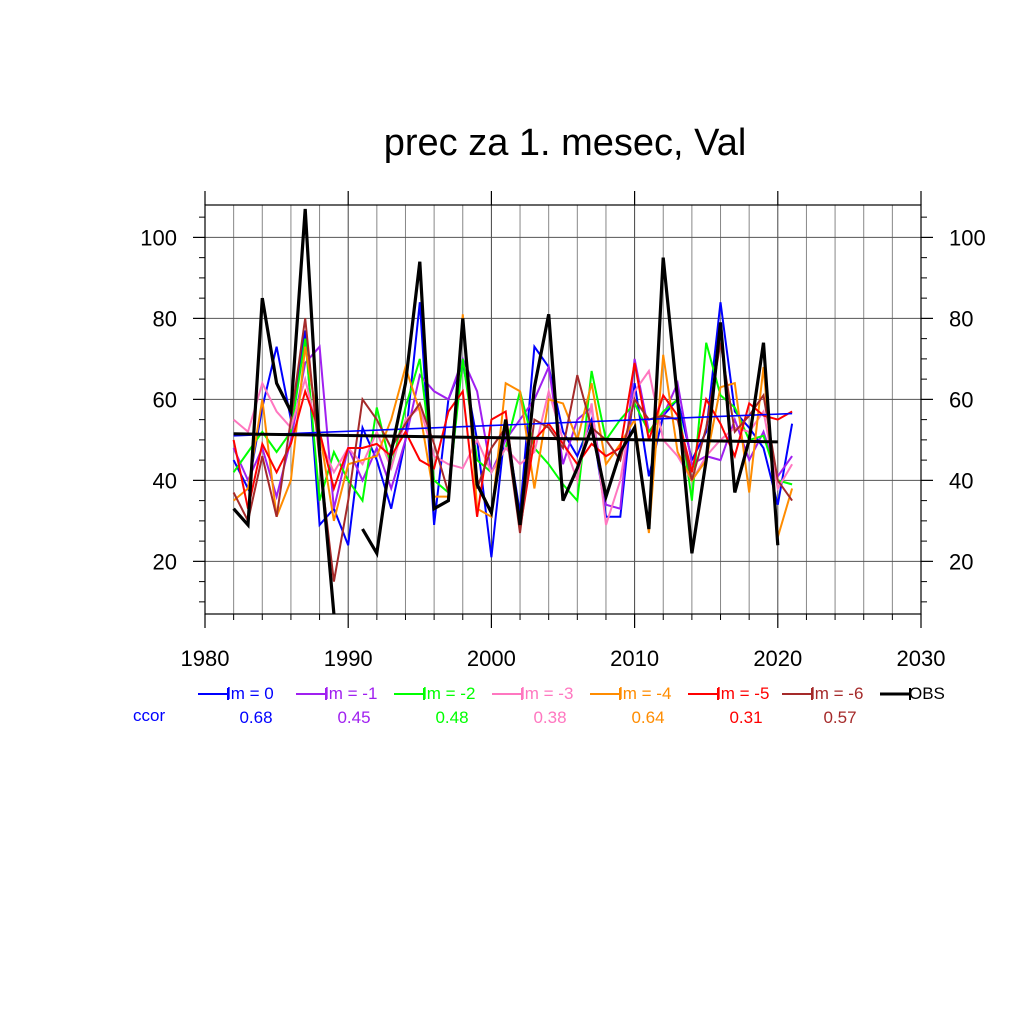 The image size is (1024, 1024). What do you see at coordinates (634, 658) in the screenshot?
I see `x-tick-label: 2010` at bounding box center [634, 658].